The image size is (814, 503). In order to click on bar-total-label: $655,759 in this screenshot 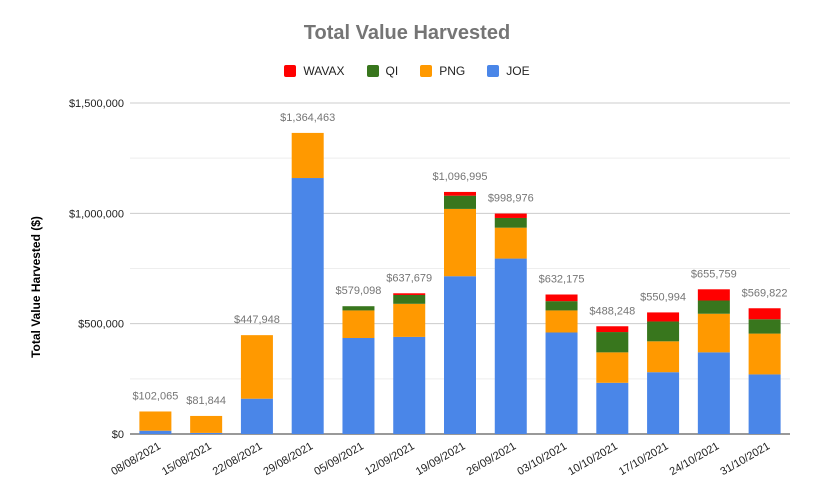, I will do `click(714, 274)`.